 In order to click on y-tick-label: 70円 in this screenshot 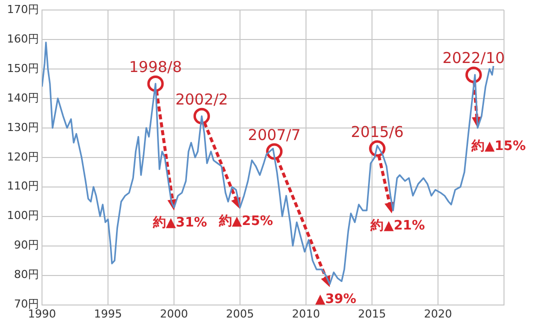, I will do `click(26, 304)`.